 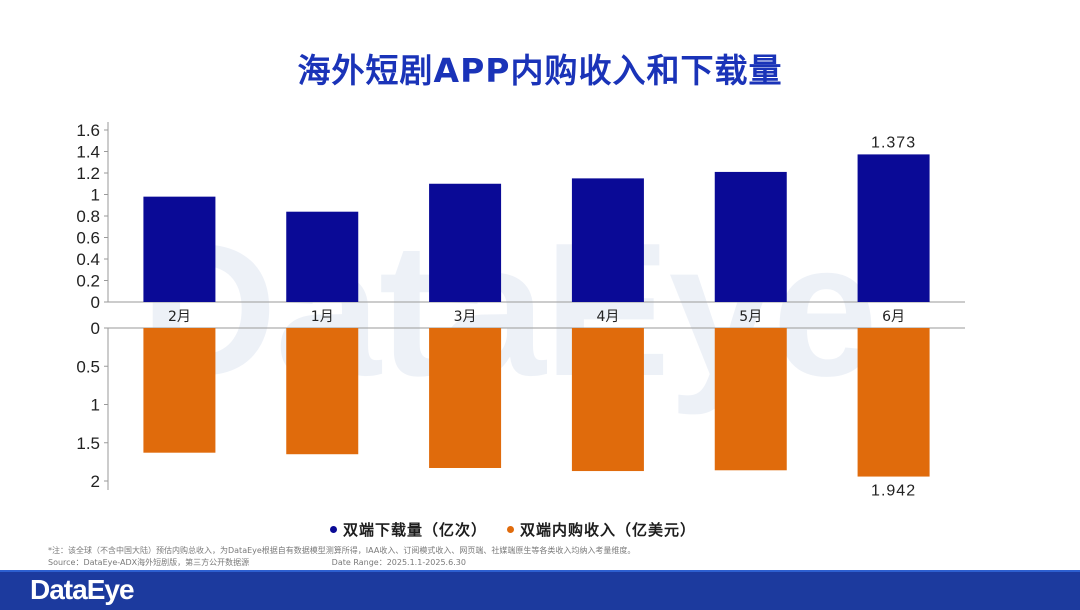 I want to click on data-labels: 1.373 1.942, so click(x=893, y=317).